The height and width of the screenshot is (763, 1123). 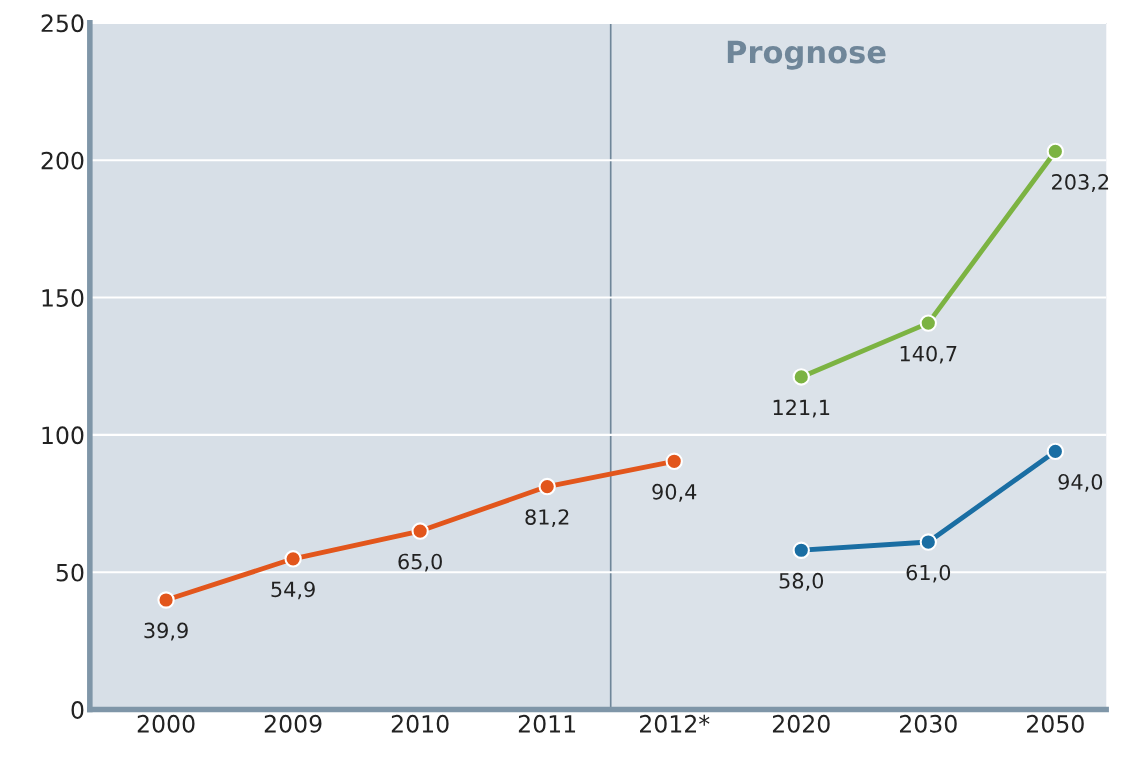 What do you see at coordinates (801, 581) in the screenshot?
I see `data-label: 58,0` at bounding box center [801, 581].